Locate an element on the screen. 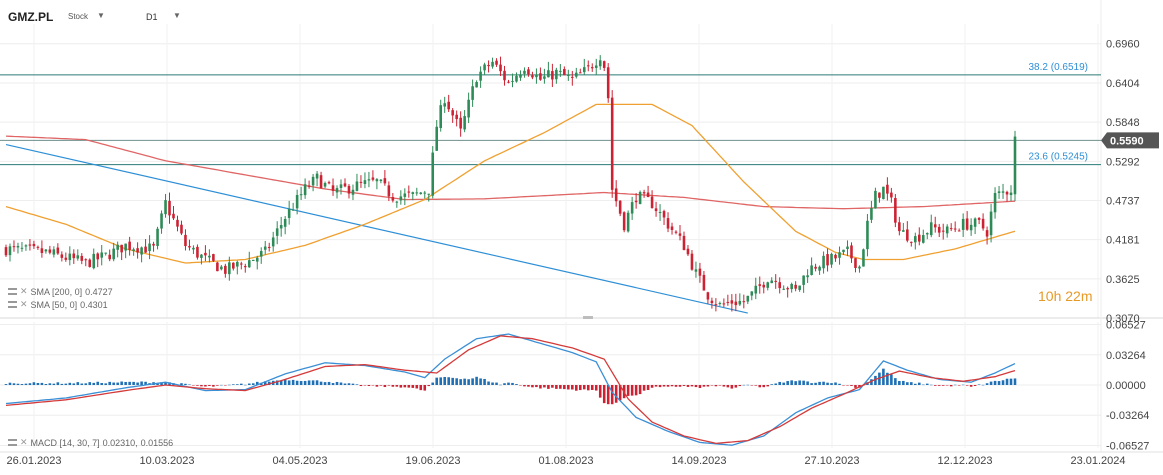 The width and height of the screenshot is (1163, 475). macd-axis-label: -0.06527 is located at coordinates (1127, 446).